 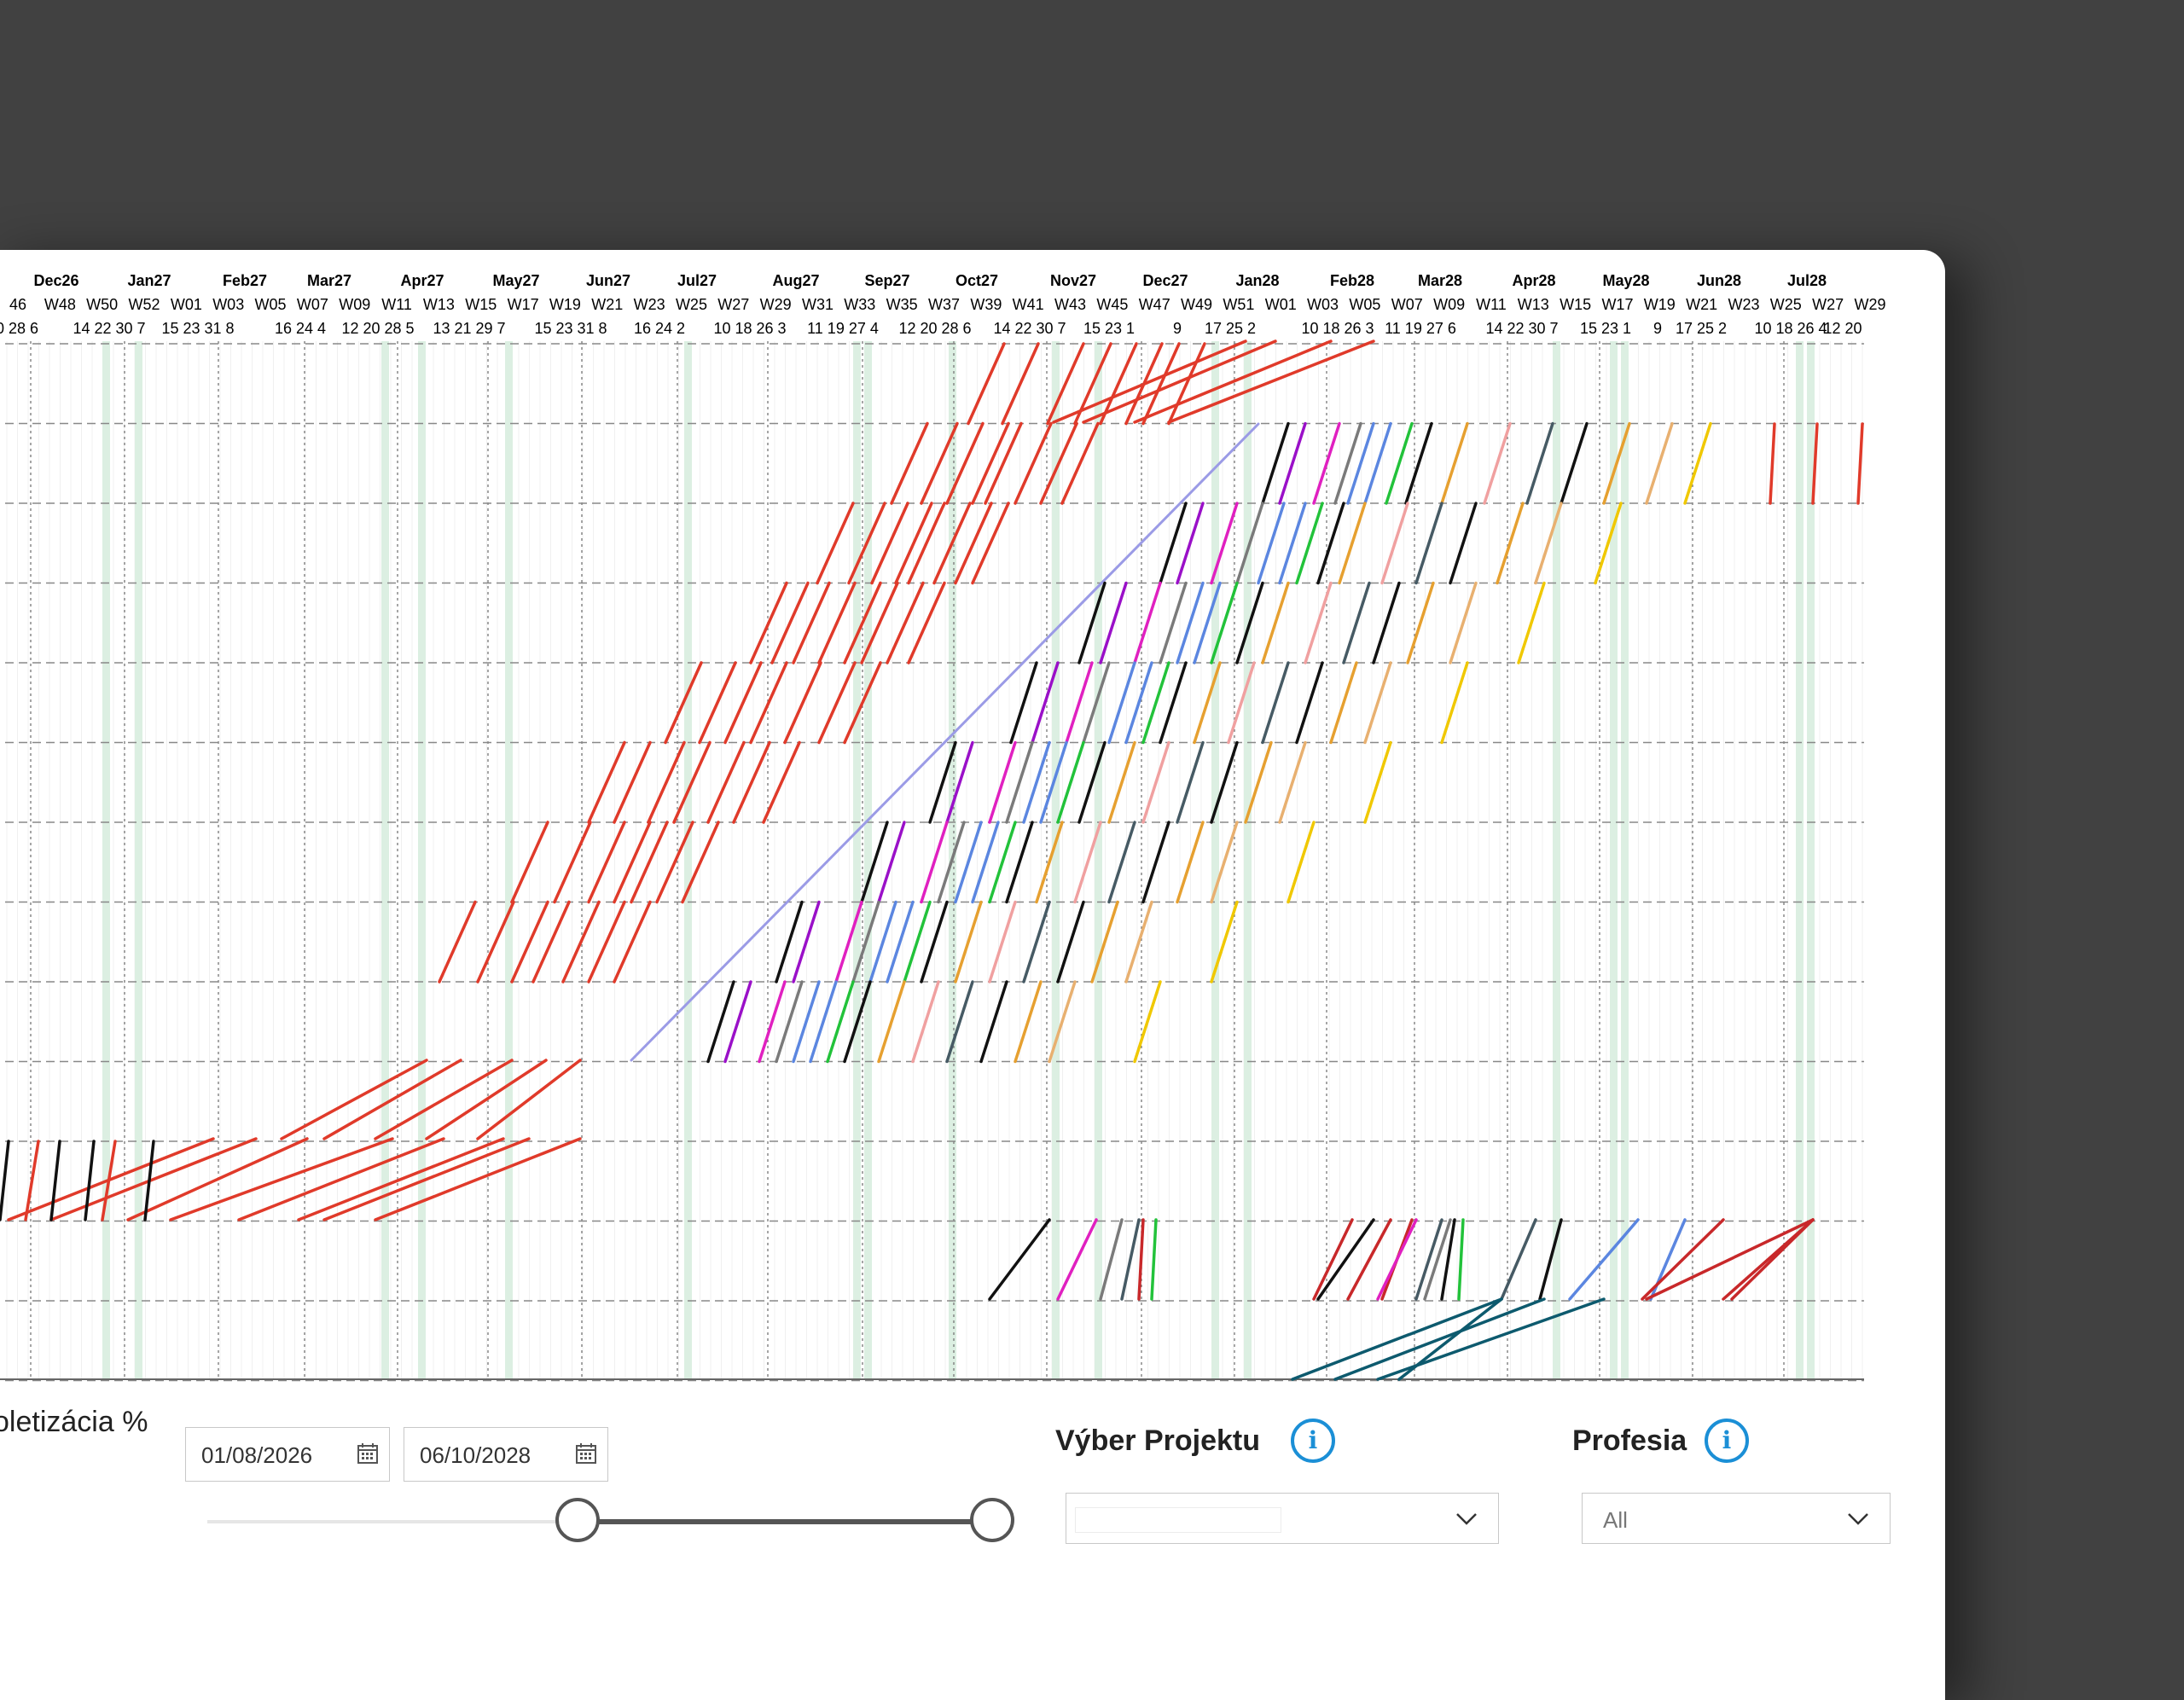 What do you see at coordinates (1737, 1518) in the screenshot?
I see `profession-dropdown: All` at bounding box center [1737, 1518].